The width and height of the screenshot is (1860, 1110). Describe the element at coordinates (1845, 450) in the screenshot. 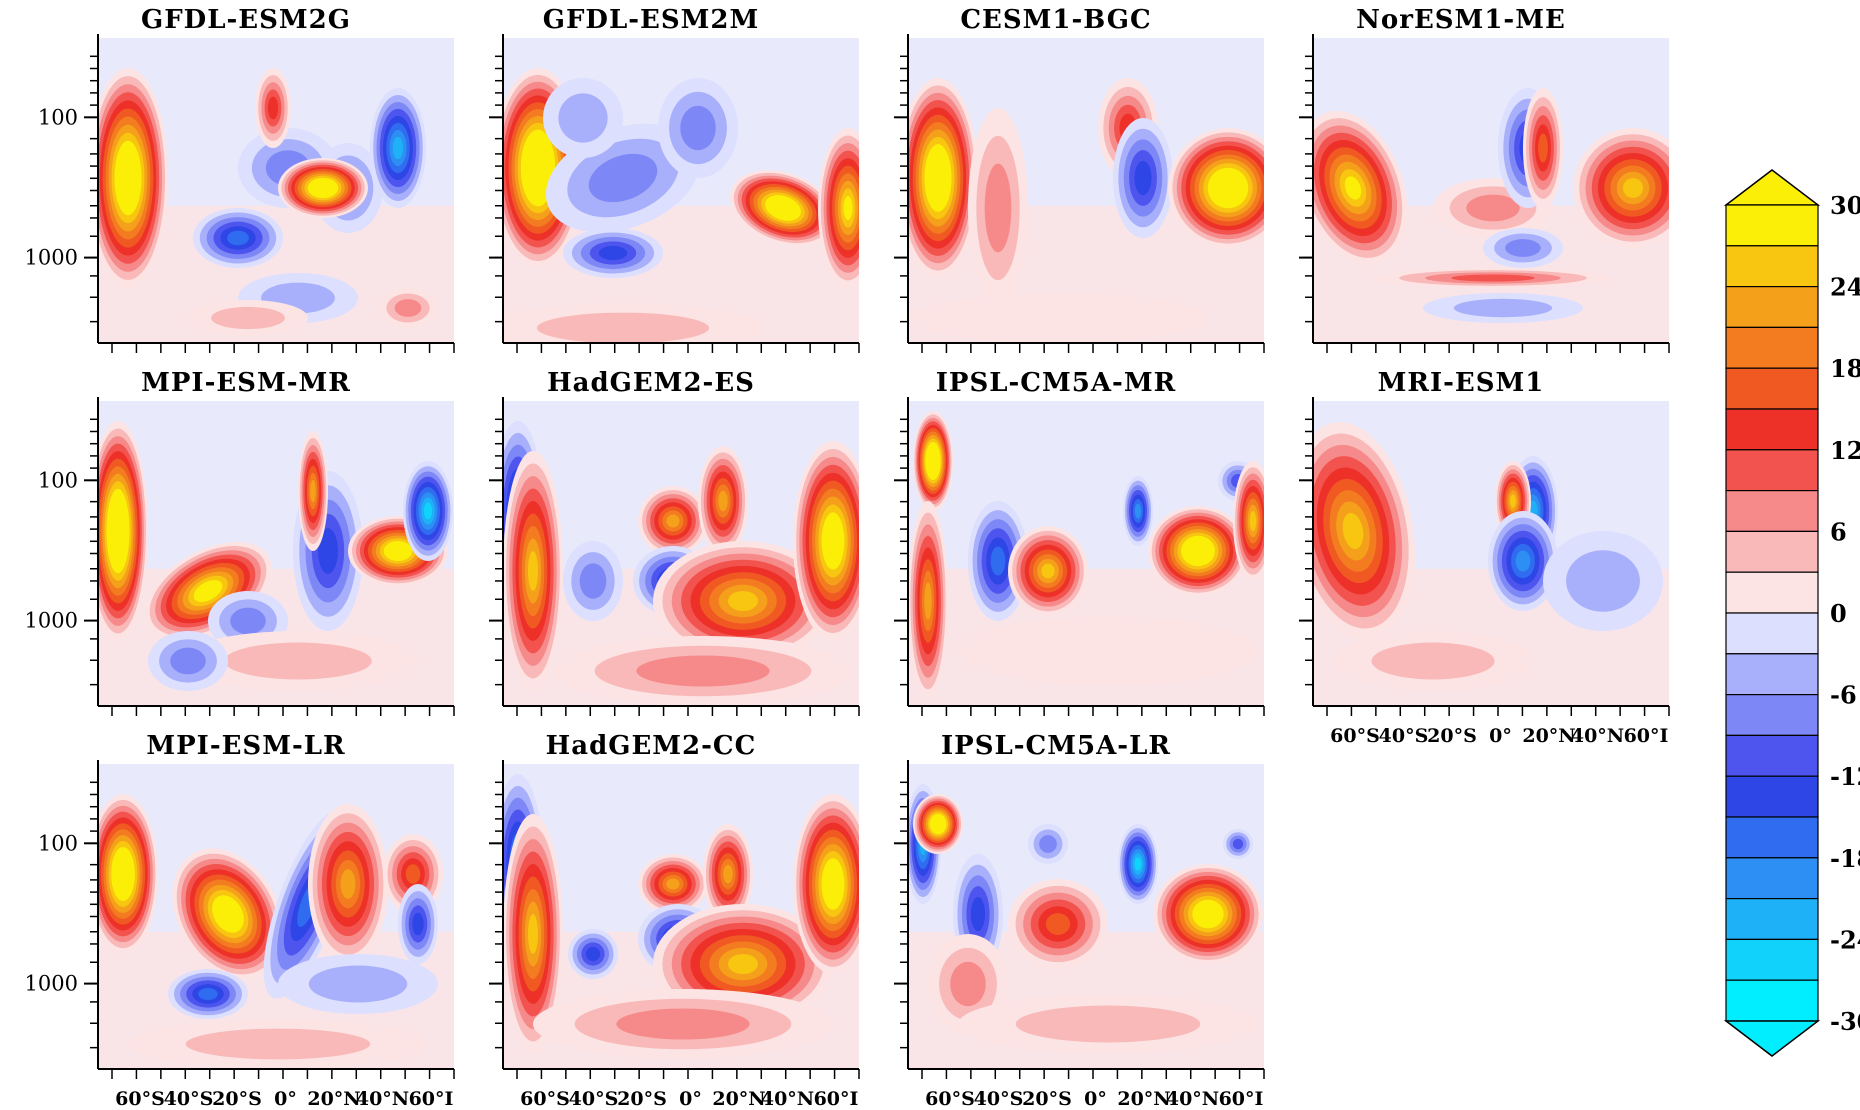

I see `colorbar-tick-label: 12` at that location.